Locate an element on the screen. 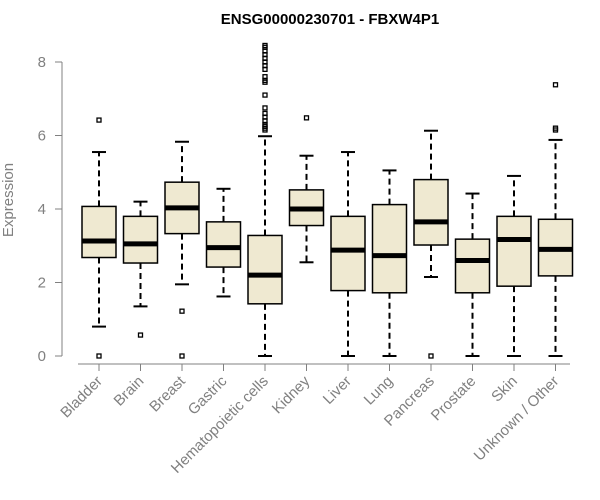 Image resolution: width=600 pixels, height=500 pixels. x-tick-label: Skin is located at coordinates (504, 389).